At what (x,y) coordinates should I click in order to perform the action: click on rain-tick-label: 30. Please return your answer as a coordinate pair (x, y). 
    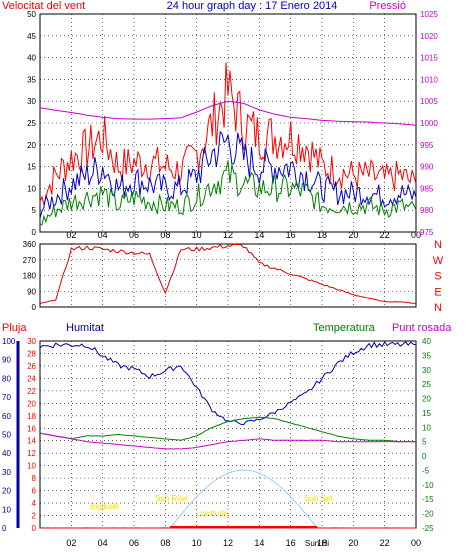
    Looking at the image, I should click on (31, 341).